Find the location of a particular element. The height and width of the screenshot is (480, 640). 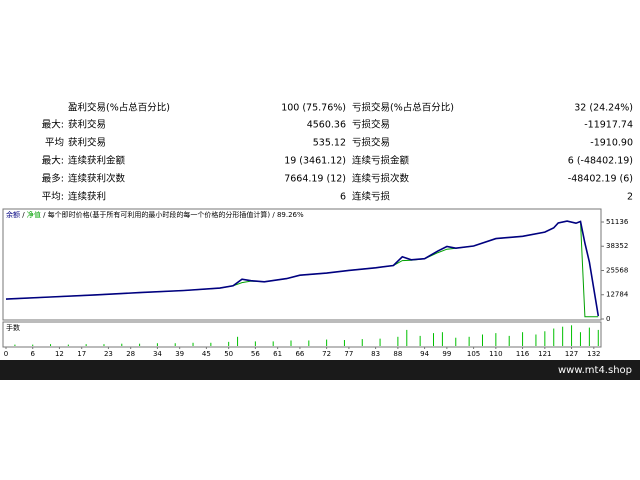

x-tick-label: 50 is located at coordinates (228, 354).